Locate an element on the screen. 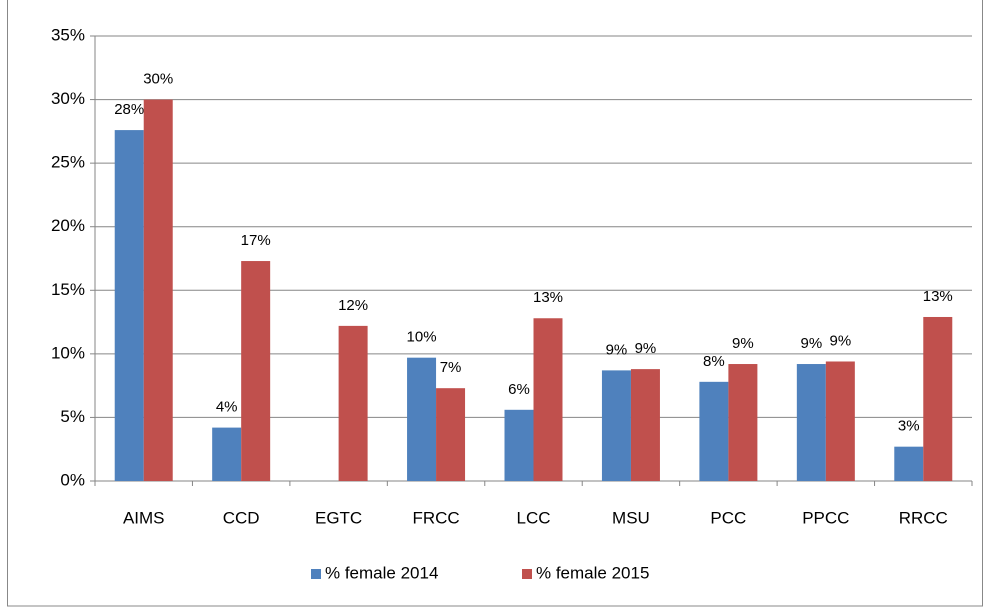 This screenshot has height=609, width=985. value-label: 17% is located at coordinates (256, 240).